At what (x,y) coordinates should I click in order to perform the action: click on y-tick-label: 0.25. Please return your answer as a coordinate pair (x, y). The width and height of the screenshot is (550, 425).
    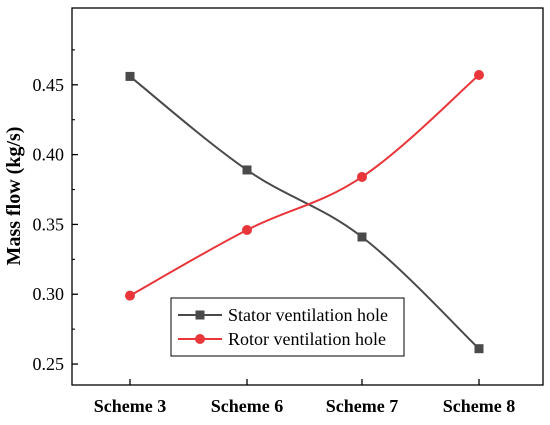
    Looking at the image, I should click on (49, 364).